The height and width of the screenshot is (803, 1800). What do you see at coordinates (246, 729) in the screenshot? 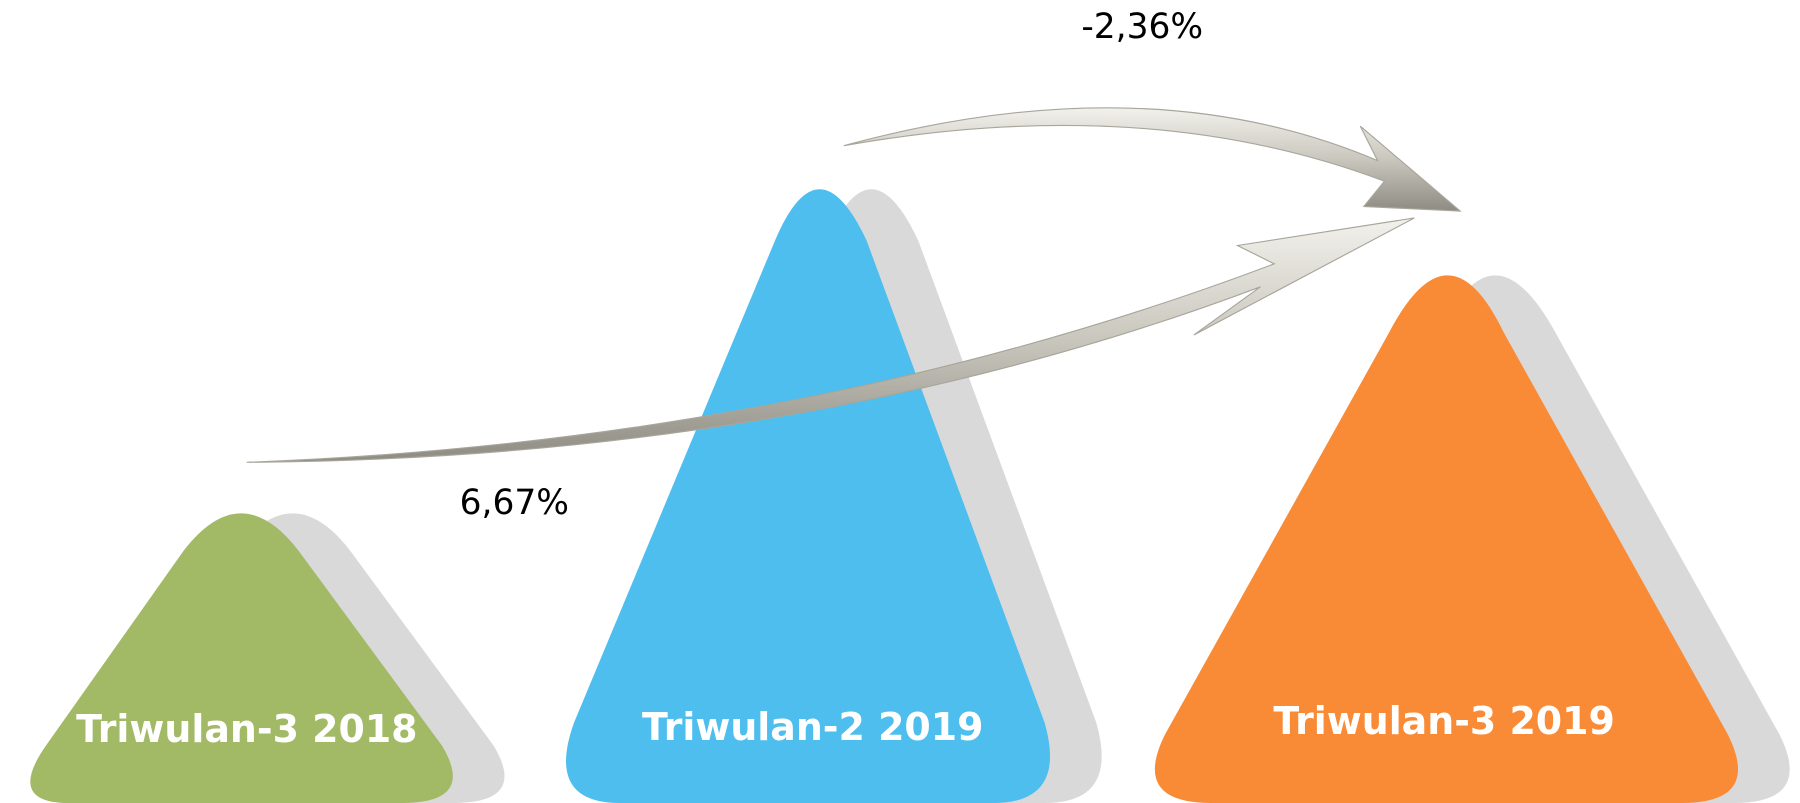
I see `period-label: Triwulan-3 2018` at bounding box center [246, 729].